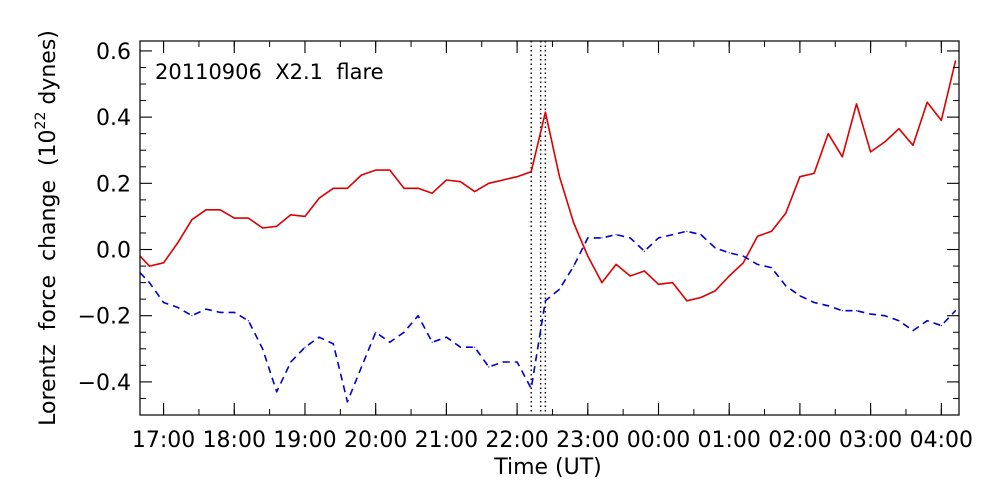 The width and height of the screenshot is (1000, 500). Describe the element at coordinates (104, 317) in the screenshot. I see `y-tick-label: −0.2` at that location.